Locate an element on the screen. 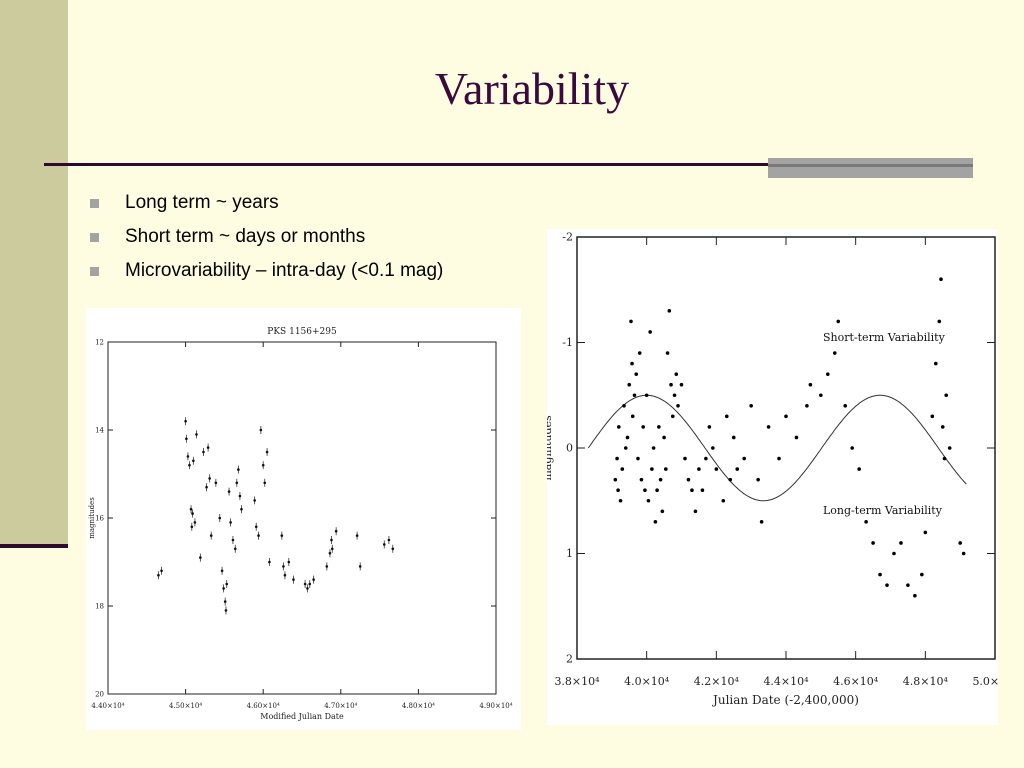  y-tick-label: 20 is located at coordinates (99, 694).